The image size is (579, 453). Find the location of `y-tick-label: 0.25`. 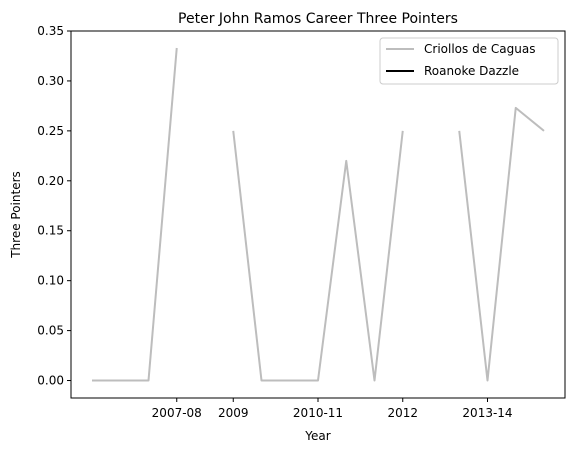

y-tick-label: 0.25 is located at coordinates (50, 131).